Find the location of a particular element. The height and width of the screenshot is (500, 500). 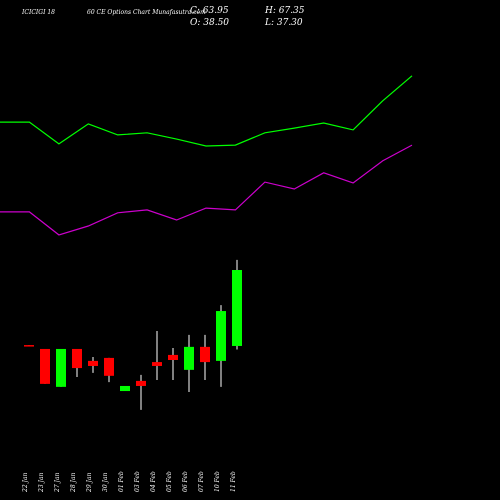

x-tick-label: 23 Jan is located at coordinates (41, 482).